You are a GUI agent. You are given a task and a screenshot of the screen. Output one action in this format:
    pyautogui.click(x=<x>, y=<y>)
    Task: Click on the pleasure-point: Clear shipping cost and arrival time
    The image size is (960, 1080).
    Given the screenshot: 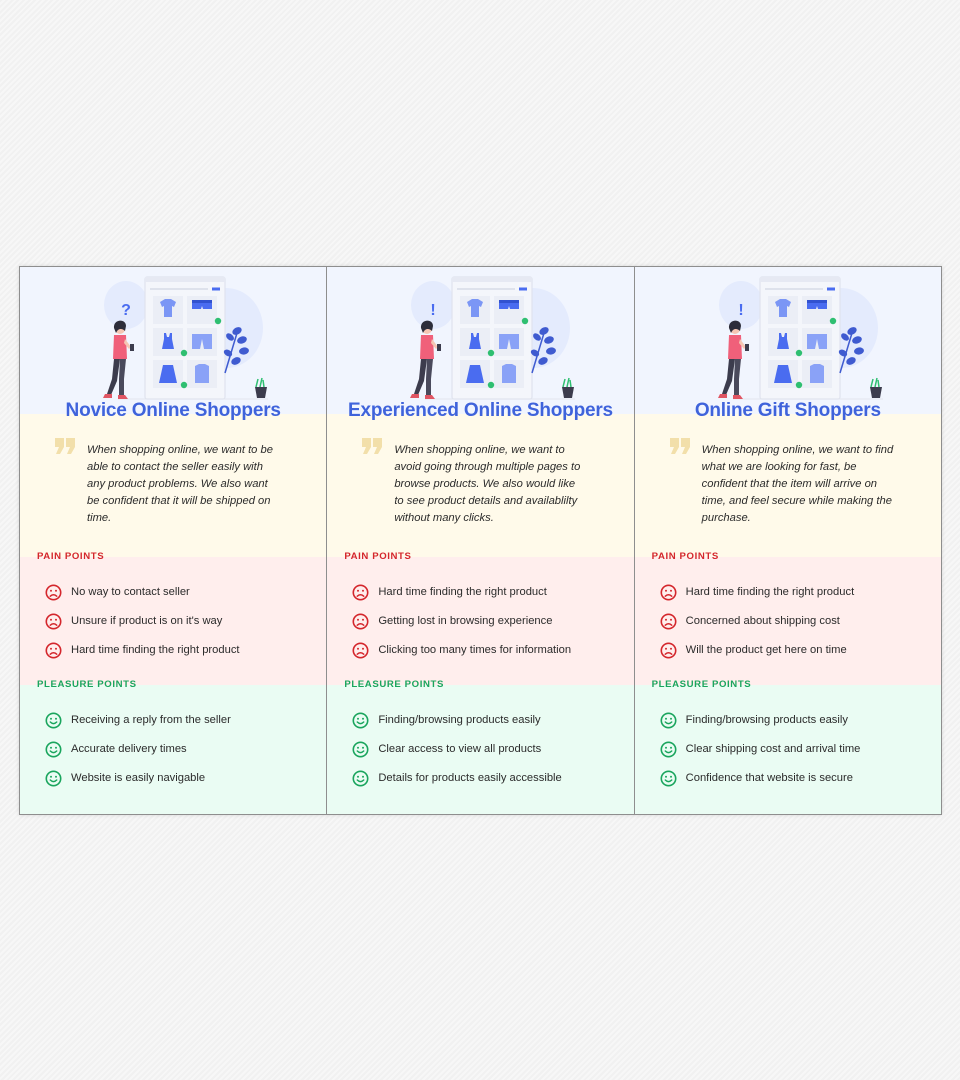 What is the action you would take?
    pyautogui.click(x=798, y=755)
    